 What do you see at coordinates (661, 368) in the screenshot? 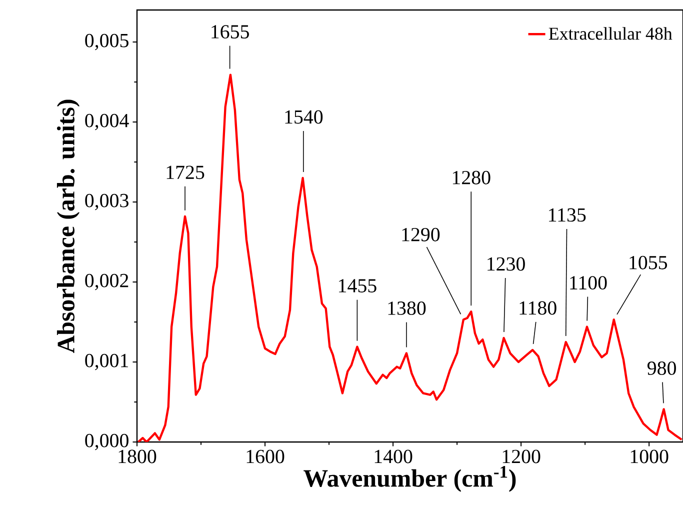
I see `annotation: 980` at bounding box center [661, 368].